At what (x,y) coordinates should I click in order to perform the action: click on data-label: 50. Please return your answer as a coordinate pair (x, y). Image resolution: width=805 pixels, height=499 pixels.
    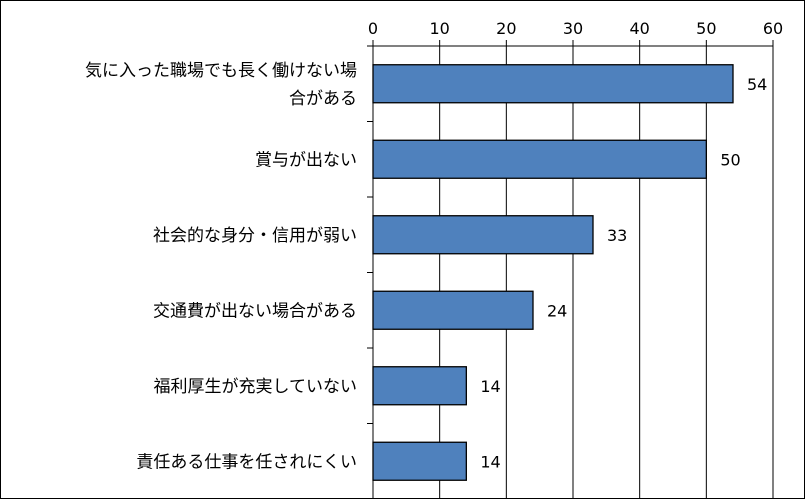
    Looking at the image, I should click on (730, 159).